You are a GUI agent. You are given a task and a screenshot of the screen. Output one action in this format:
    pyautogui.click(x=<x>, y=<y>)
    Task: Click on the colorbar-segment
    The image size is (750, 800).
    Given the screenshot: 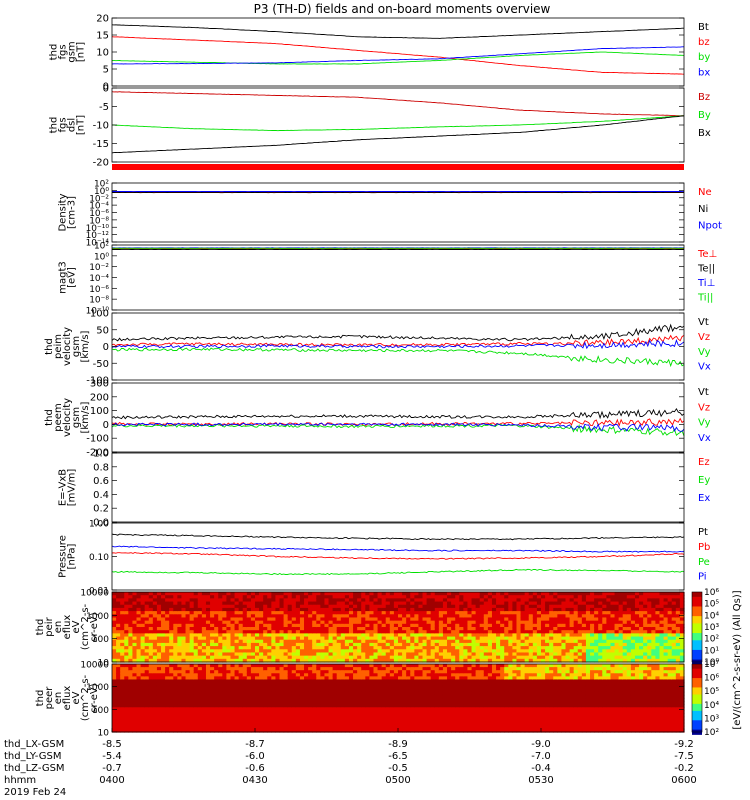 What is the action you would take?
    pyautogui.click(x=697, y=593)
    